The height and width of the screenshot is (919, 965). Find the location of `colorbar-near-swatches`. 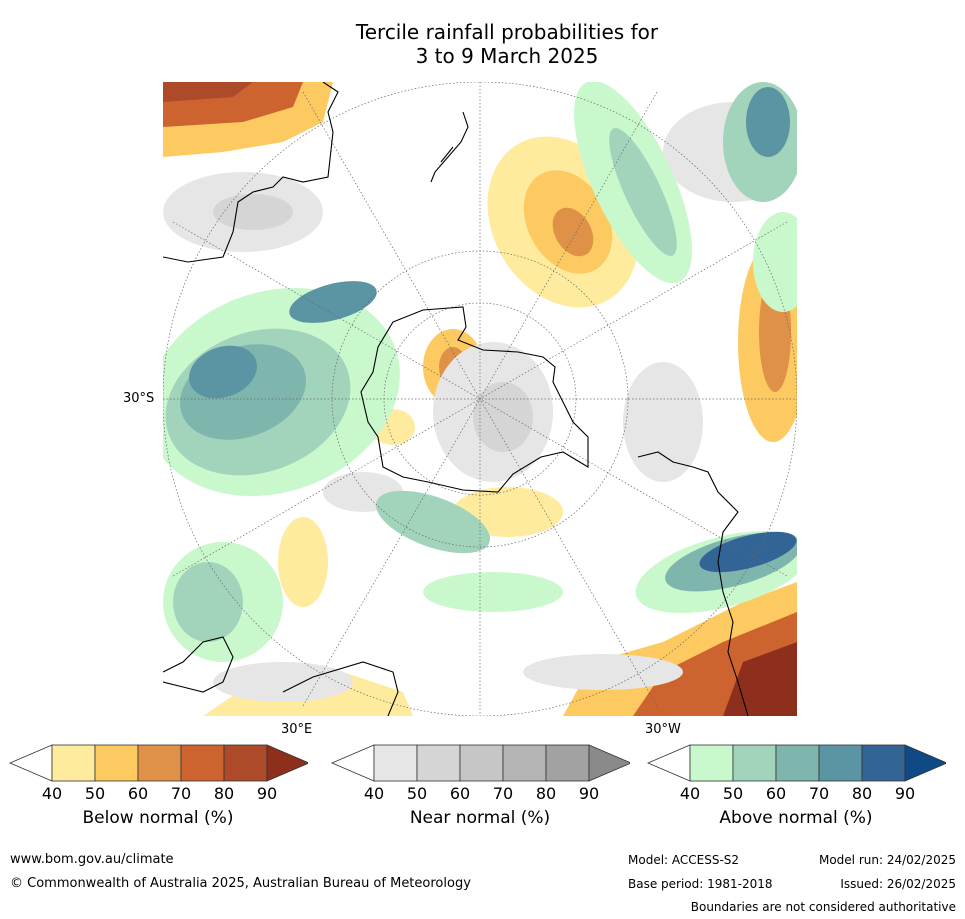

colorbar-near-swatches is located at coordinates (501, 763).